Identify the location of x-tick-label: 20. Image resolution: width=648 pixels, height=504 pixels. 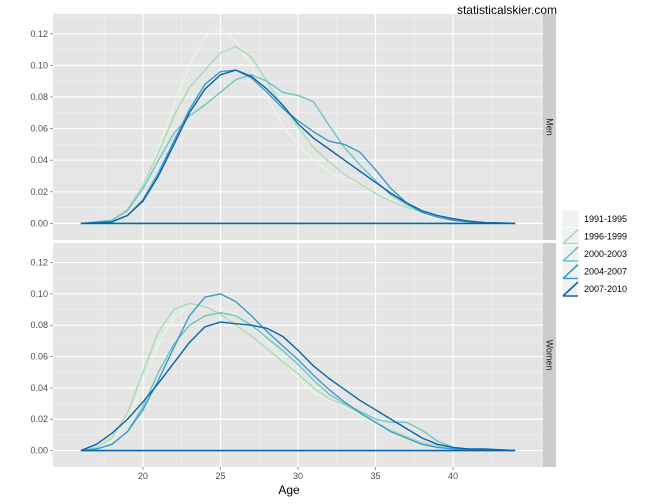
(143, 476).